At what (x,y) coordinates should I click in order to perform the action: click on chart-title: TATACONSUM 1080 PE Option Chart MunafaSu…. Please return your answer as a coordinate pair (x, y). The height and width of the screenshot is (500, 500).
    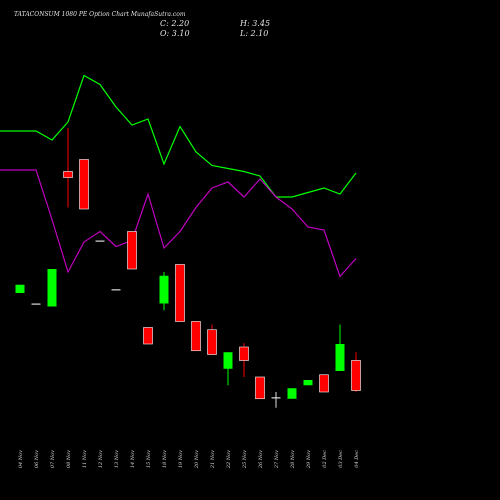
    Looking at the image, I should click on (100, 14).